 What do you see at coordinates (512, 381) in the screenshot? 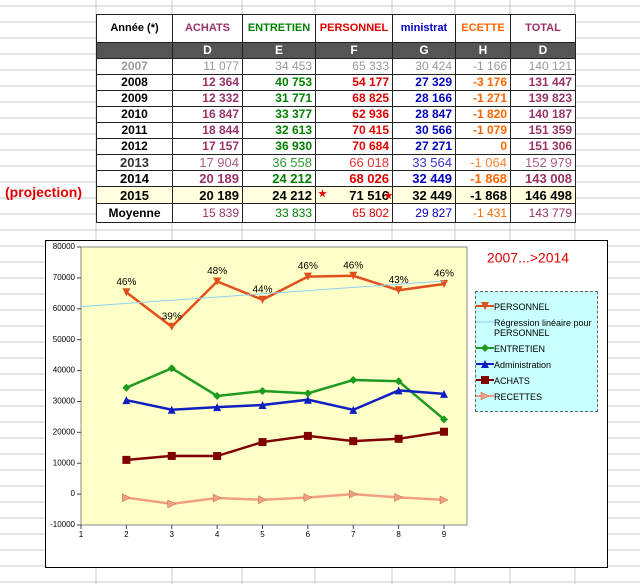
I see `legend-label: ACHATS` at bounding box center [512, 381].